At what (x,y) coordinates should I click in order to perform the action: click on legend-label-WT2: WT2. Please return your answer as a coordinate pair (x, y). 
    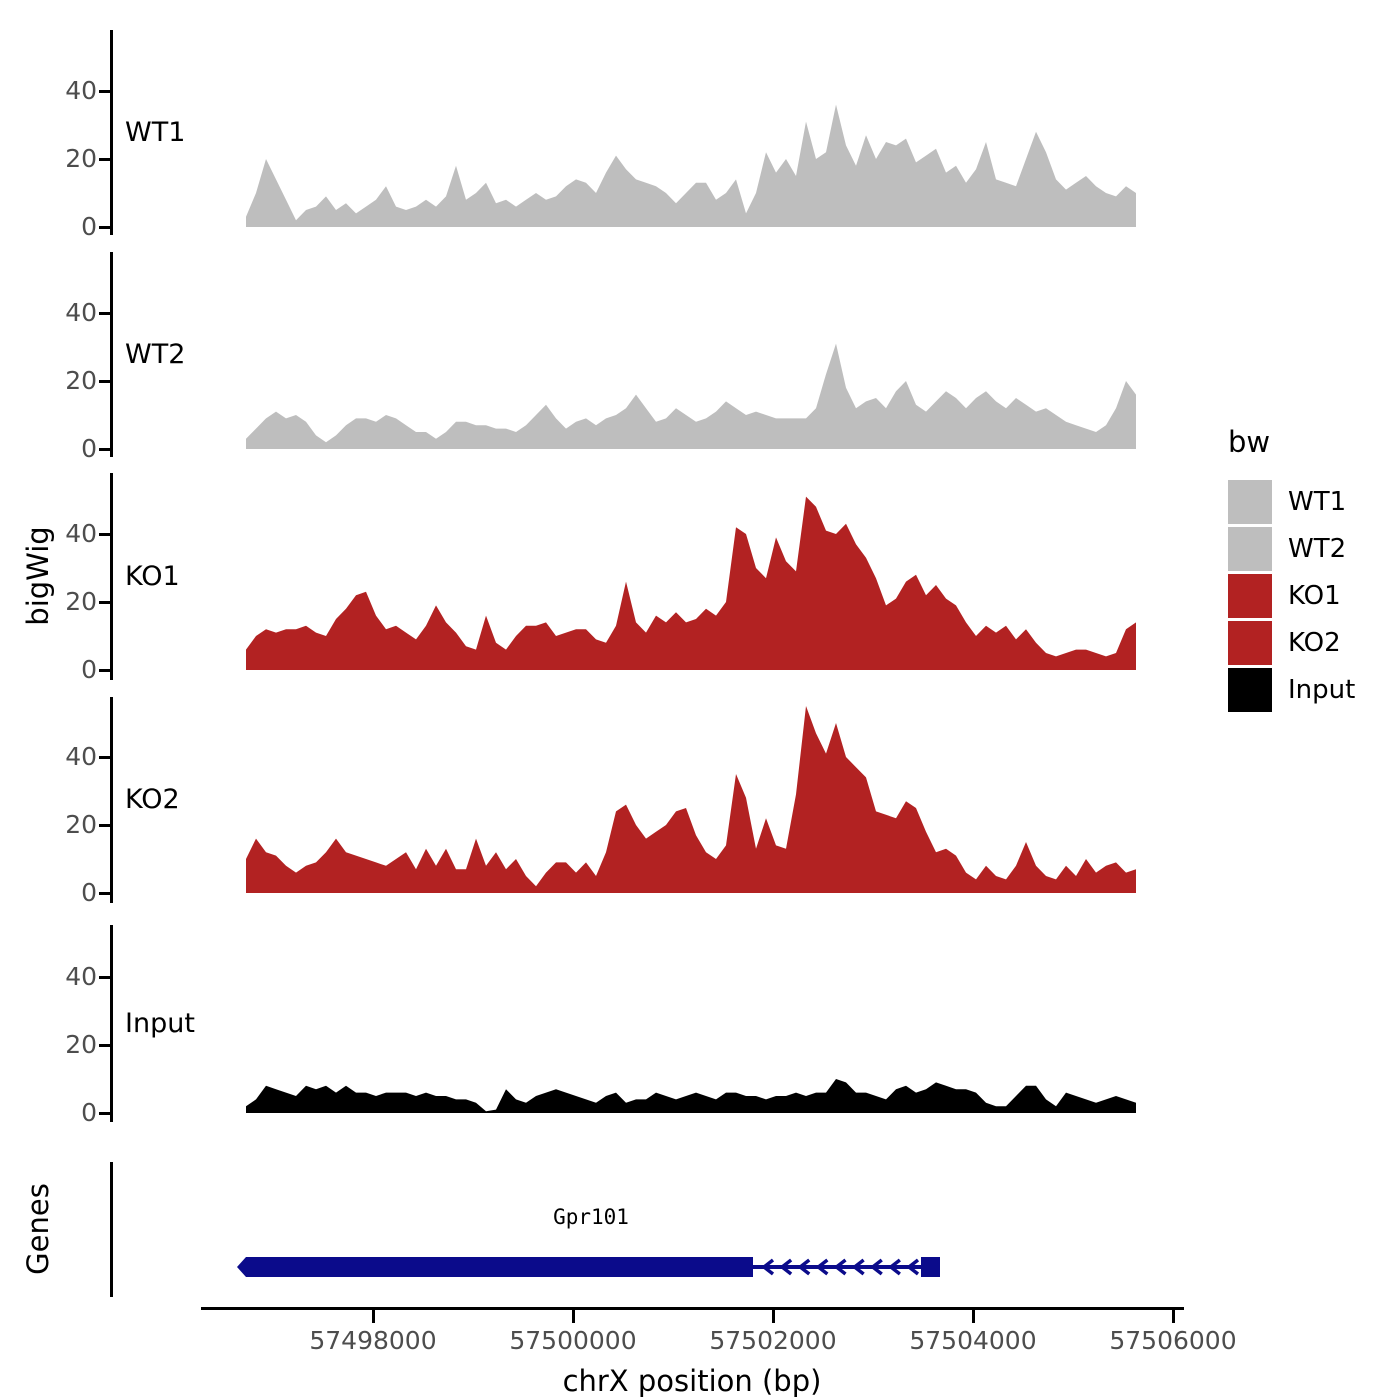
    Looking at the image, I should click on (1317, 549).